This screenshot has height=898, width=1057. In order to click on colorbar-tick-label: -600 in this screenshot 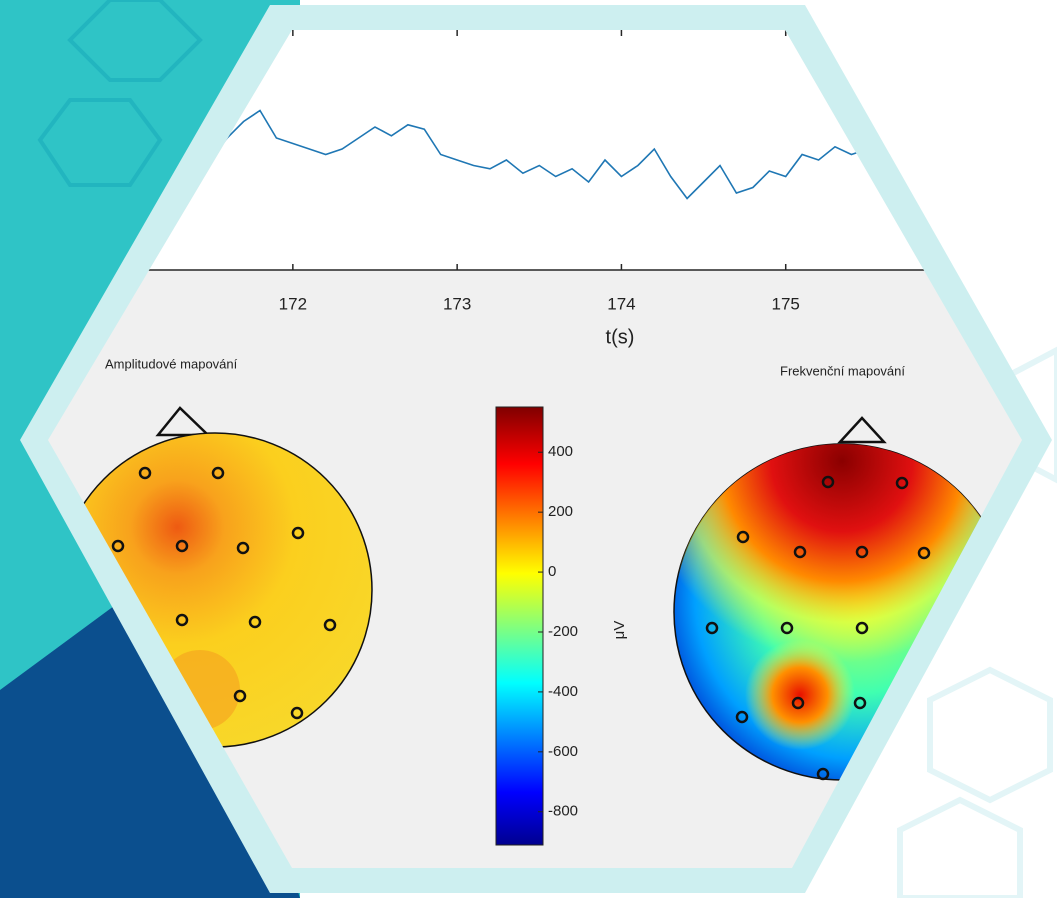, I will do `click(563, 751)`.